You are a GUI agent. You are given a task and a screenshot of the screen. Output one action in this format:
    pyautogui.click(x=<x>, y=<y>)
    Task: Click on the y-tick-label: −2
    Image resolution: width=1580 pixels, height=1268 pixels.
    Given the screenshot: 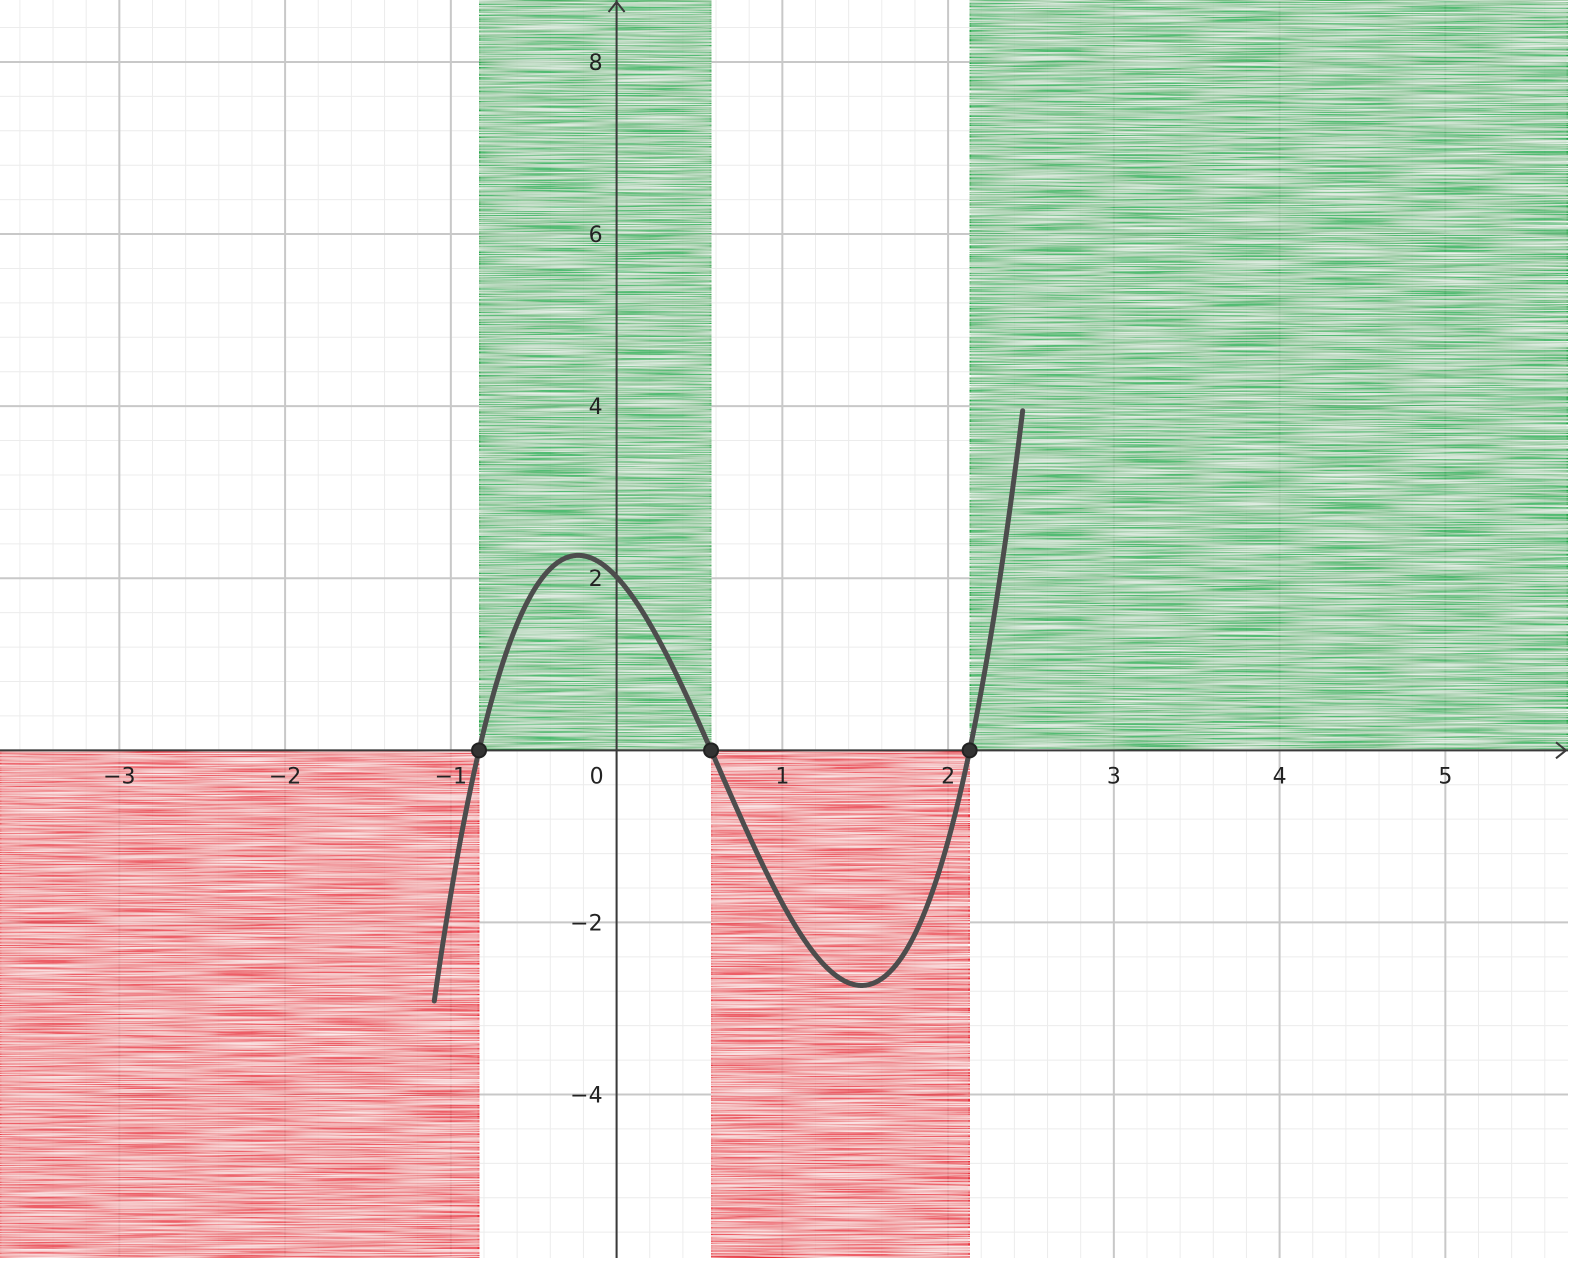 What is the action you would take?
    pyautogui.click(x=586, y=923)
    